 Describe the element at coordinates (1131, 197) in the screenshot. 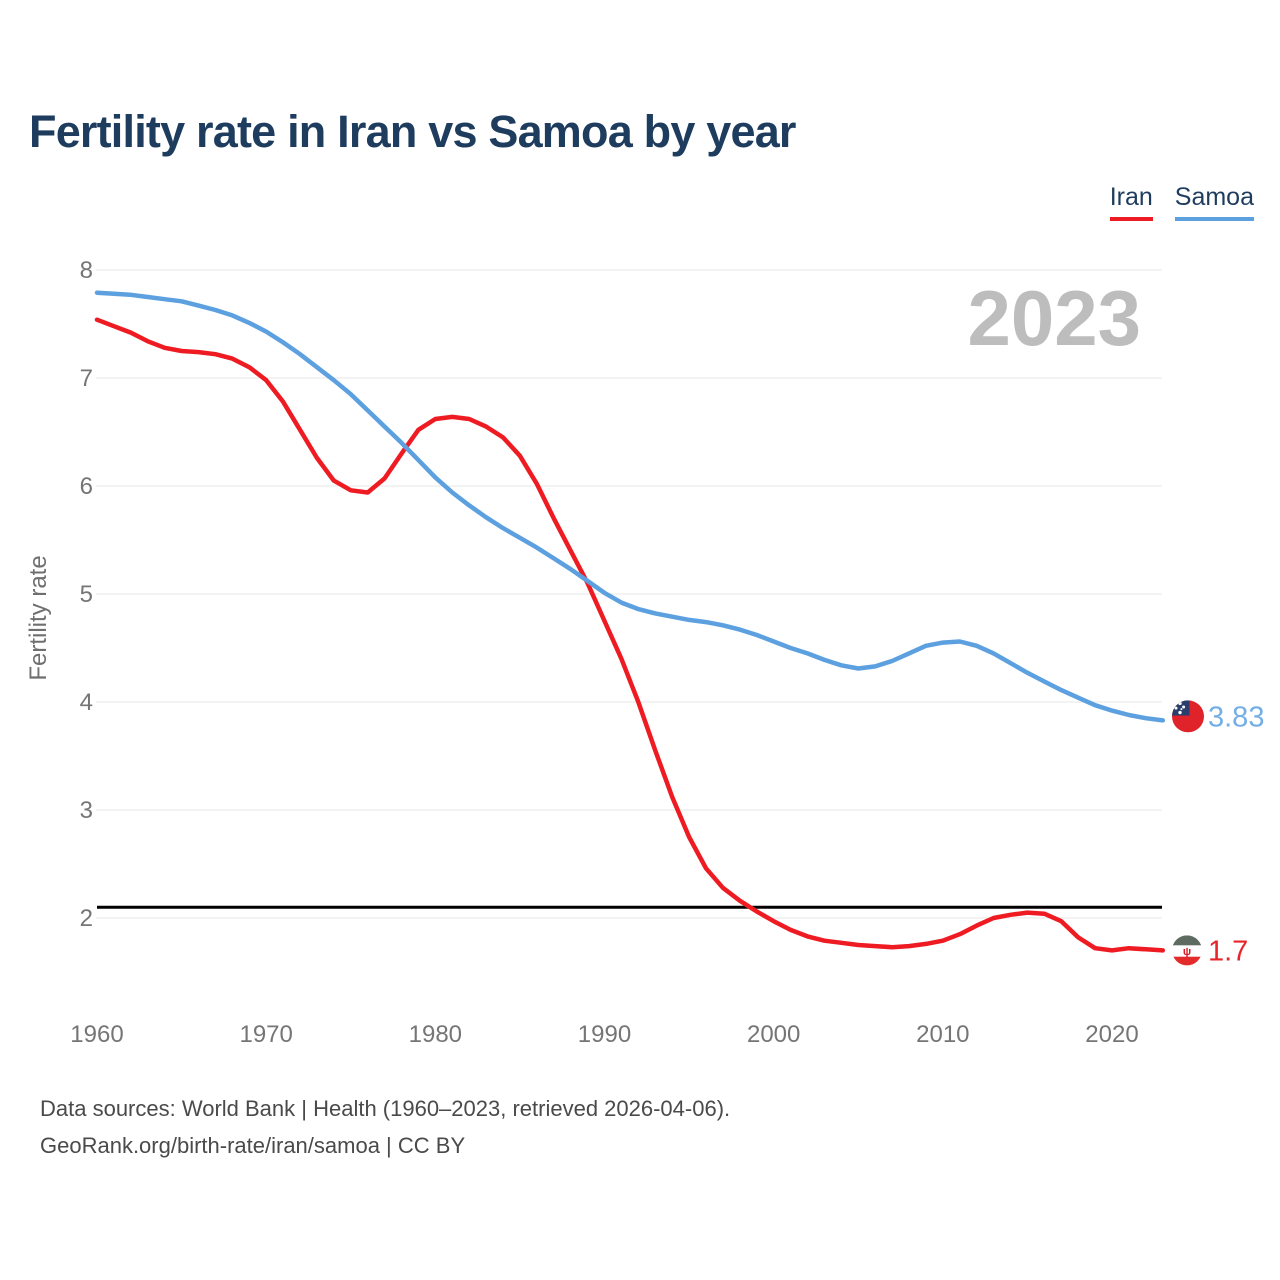

I see `legend-label-iran: Iran` at that location.